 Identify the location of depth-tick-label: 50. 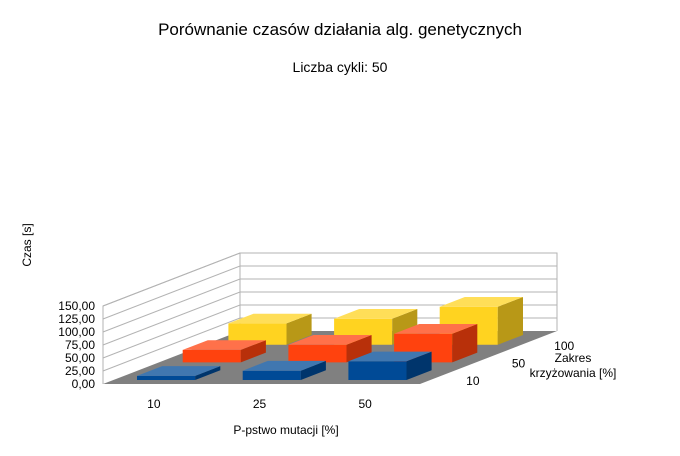
(519, 364).